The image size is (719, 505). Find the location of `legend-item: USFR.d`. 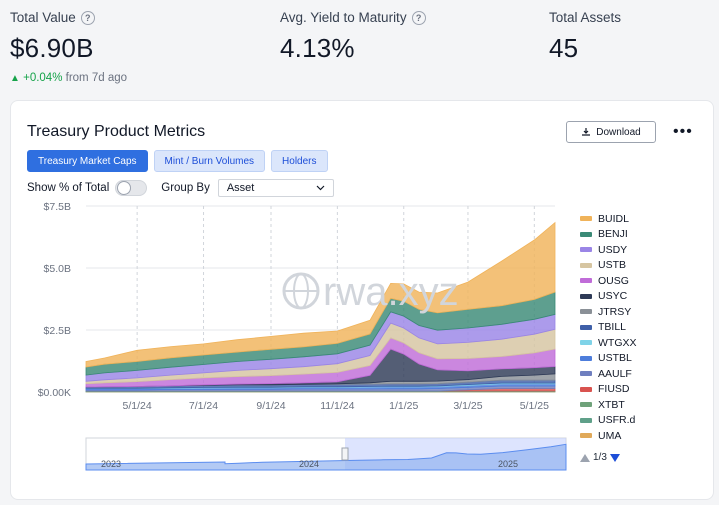

legend-item: USFR.d is located at coordinates (608, 421).